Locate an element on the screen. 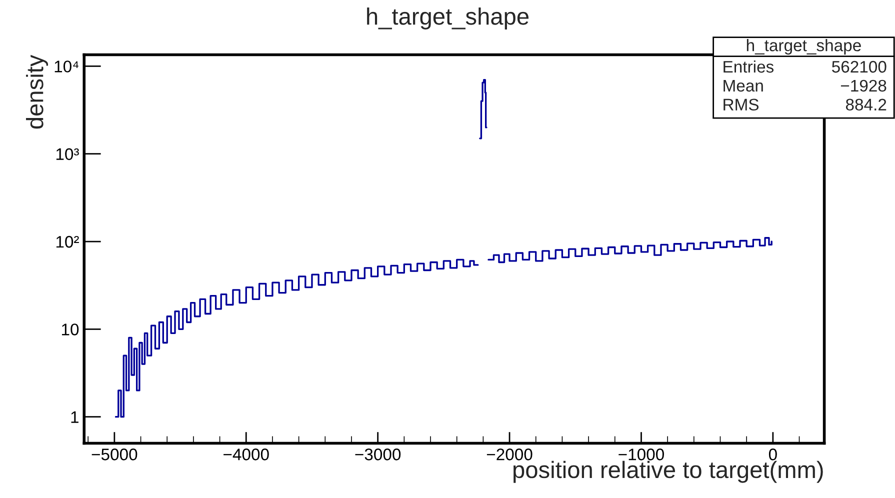 Image resolution: width=895 pixels, height=498 pixels. x-tick-label: −4000 is located at coordinates (246, 454).